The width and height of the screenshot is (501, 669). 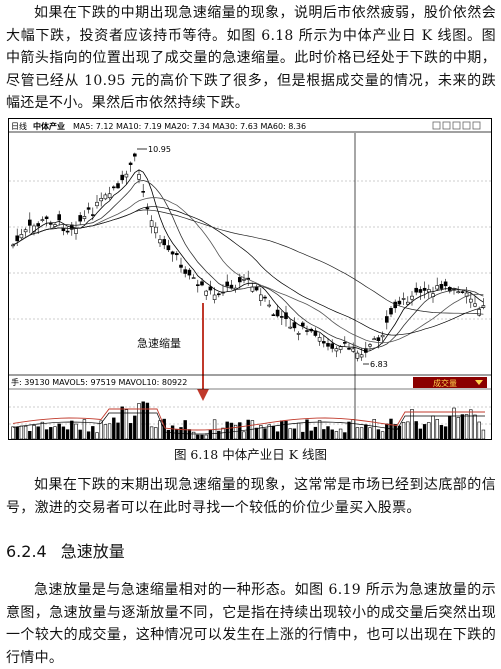 I want to click on volume-badge-label: 成交量, so click(x=445, y=383).